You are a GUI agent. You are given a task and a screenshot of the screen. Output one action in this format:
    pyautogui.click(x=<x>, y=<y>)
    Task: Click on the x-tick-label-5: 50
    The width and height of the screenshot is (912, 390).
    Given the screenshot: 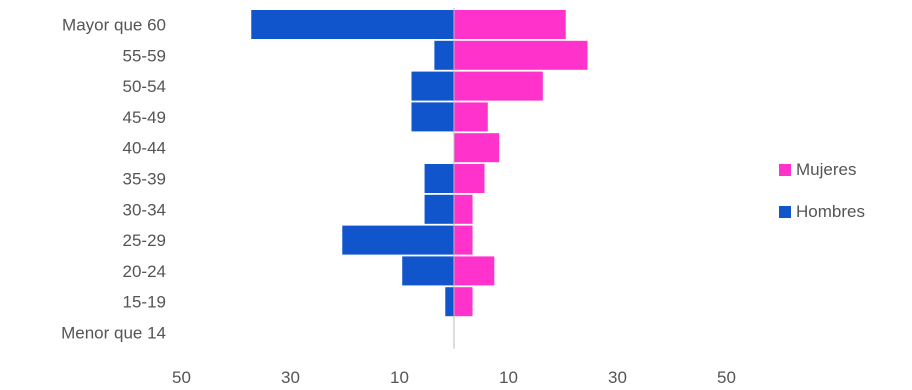 What is the action you would take?
    pyautogui.click(x=726, y=377)
    